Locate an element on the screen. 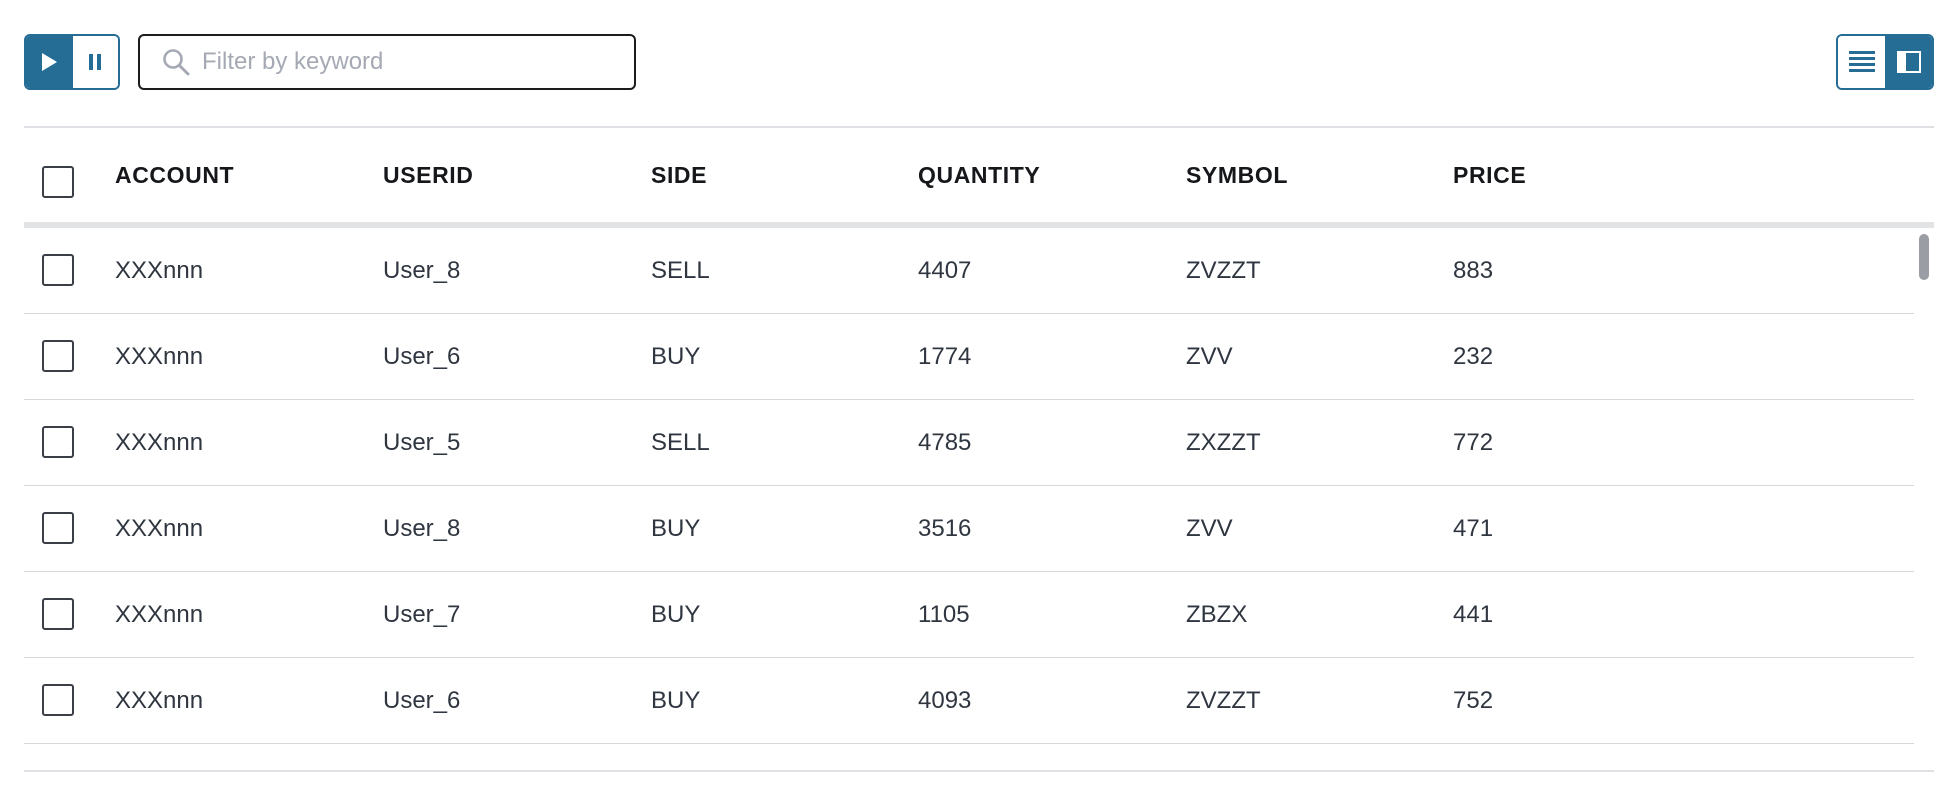  playback-controls is located at coordinates (72, 62).